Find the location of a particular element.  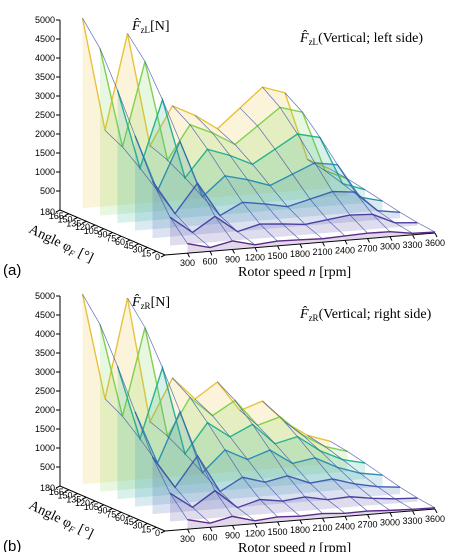

y-label-part: F is located at coordinates (71, 253).